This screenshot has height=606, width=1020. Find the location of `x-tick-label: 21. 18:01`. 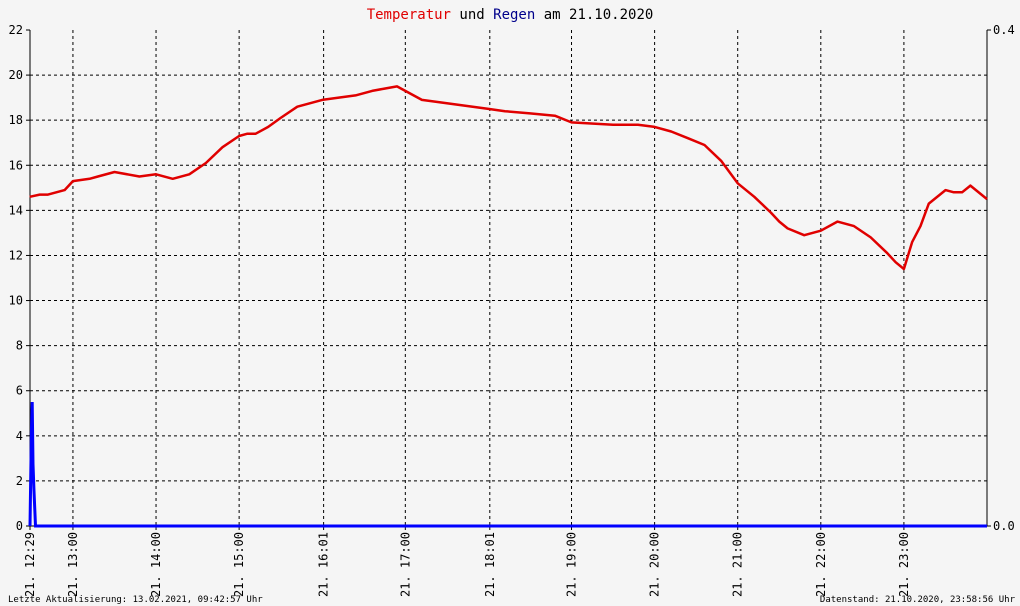

x-tick-label: 21. 18:01 is located at coordinates (490, 564).